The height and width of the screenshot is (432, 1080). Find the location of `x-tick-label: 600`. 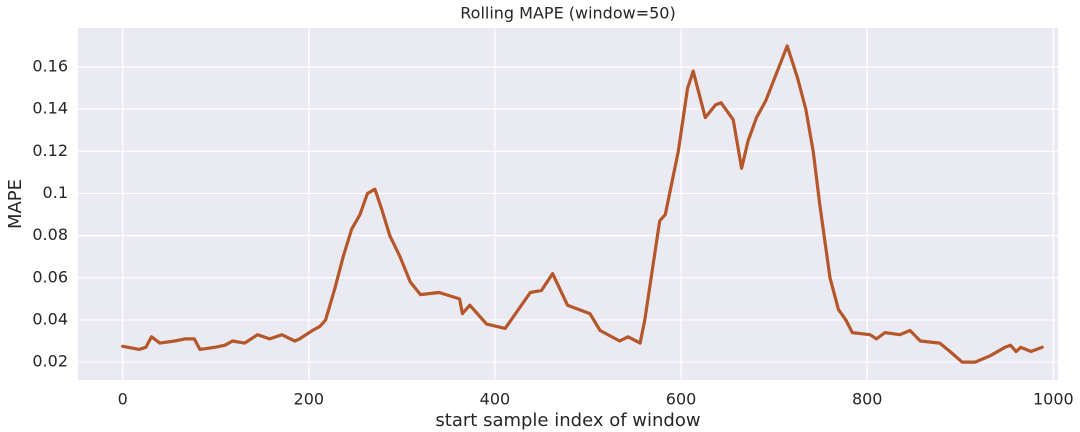

x-tick-label: 600 is located at coordinates (681, 399).